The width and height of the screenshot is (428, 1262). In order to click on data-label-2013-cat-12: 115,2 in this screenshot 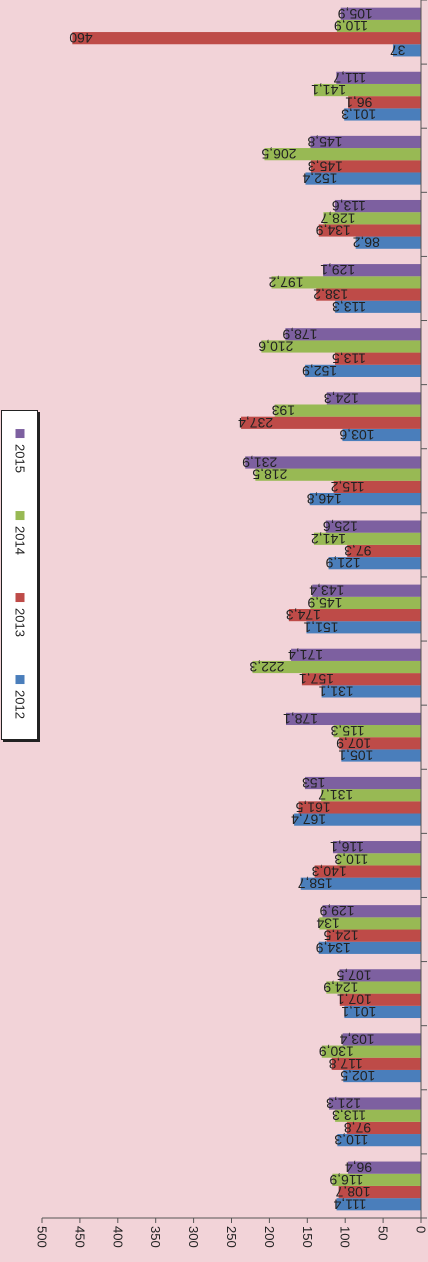, I will do `click(347, 487)`.